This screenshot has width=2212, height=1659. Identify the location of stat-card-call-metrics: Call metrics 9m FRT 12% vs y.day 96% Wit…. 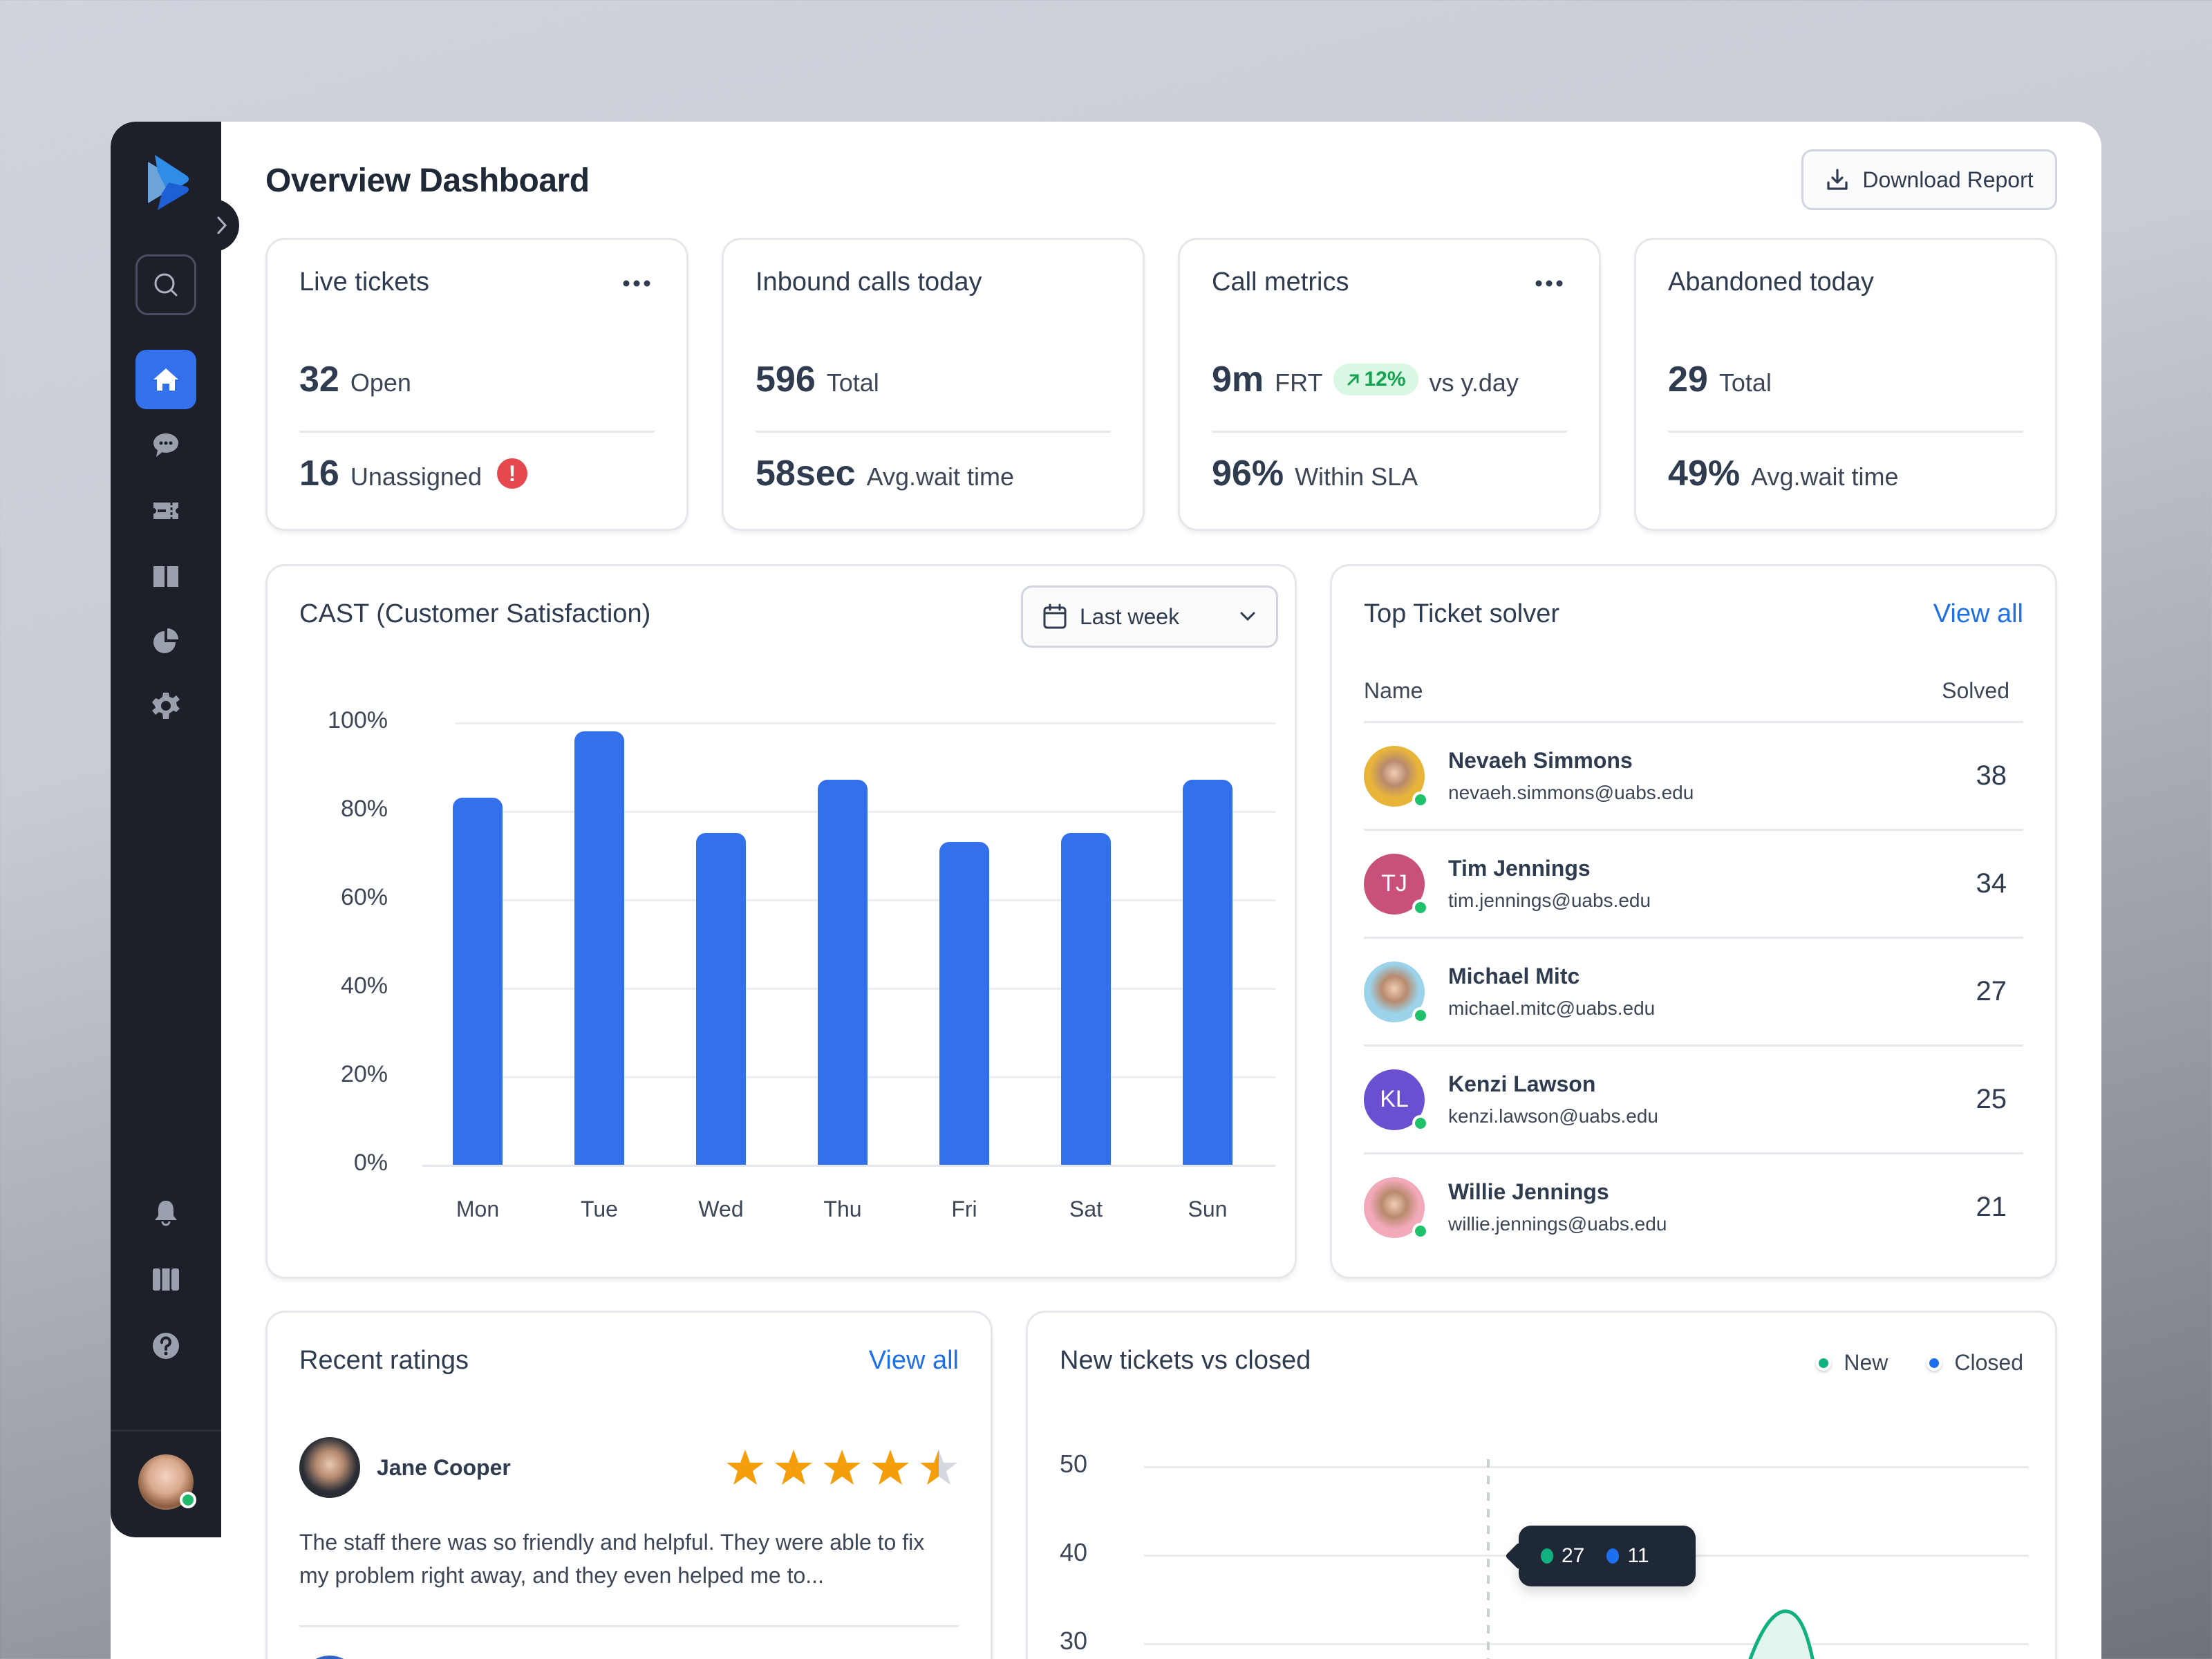
(1389, 385).